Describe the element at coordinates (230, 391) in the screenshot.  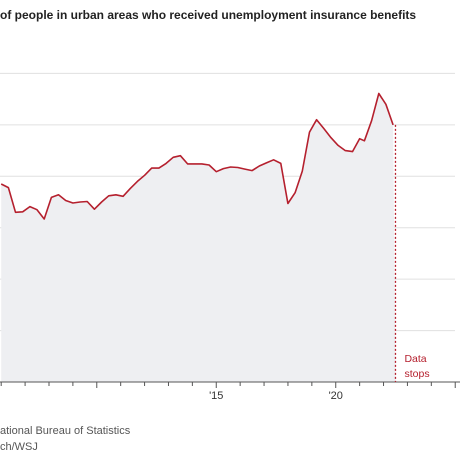
I see `x-axis: '15 '20` at that location.